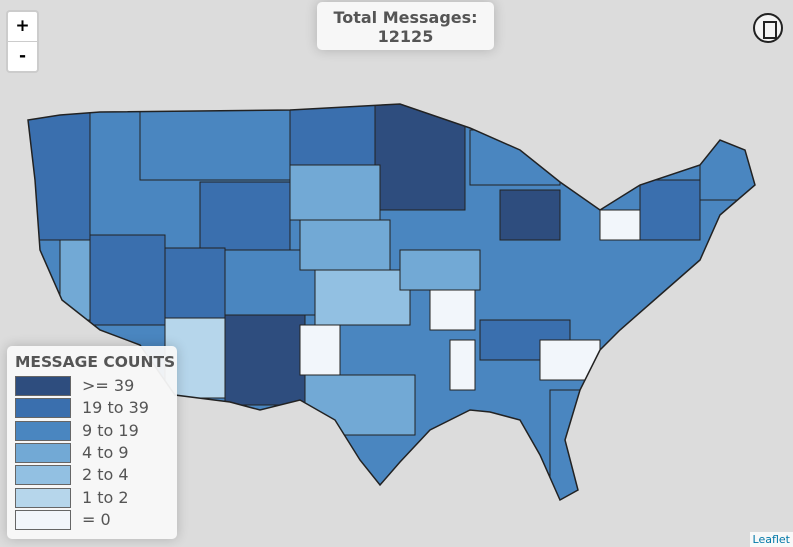 Image resolution: width=793 pixels, height=547 pixels. I want to click on zoom-in: +, so click(22, 26).